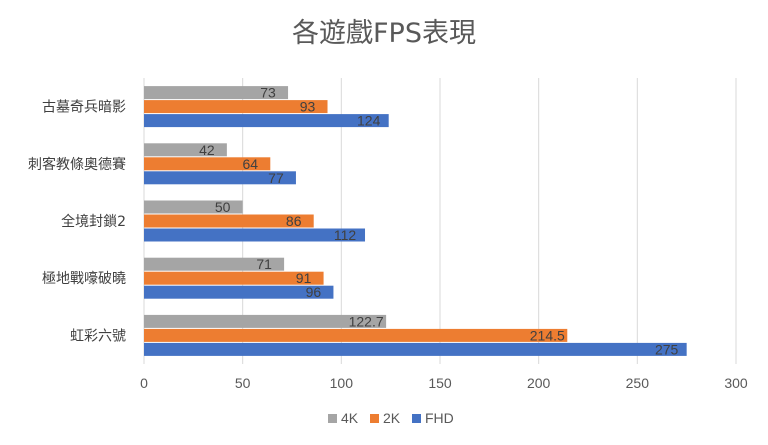 The image size is (768, 445). Describe the element at coordinates (77, 164) in the screenshot. I see `category-label: 刺客教條奧德賽` at that location.